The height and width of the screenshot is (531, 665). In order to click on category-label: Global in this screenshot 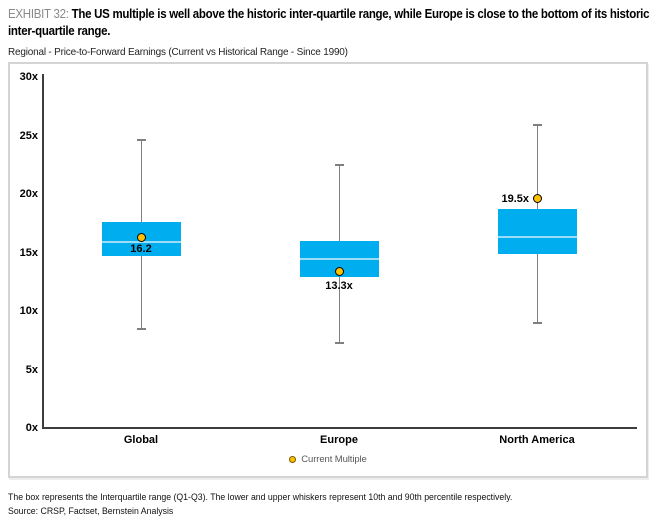, I will do `click(141, 440)`.